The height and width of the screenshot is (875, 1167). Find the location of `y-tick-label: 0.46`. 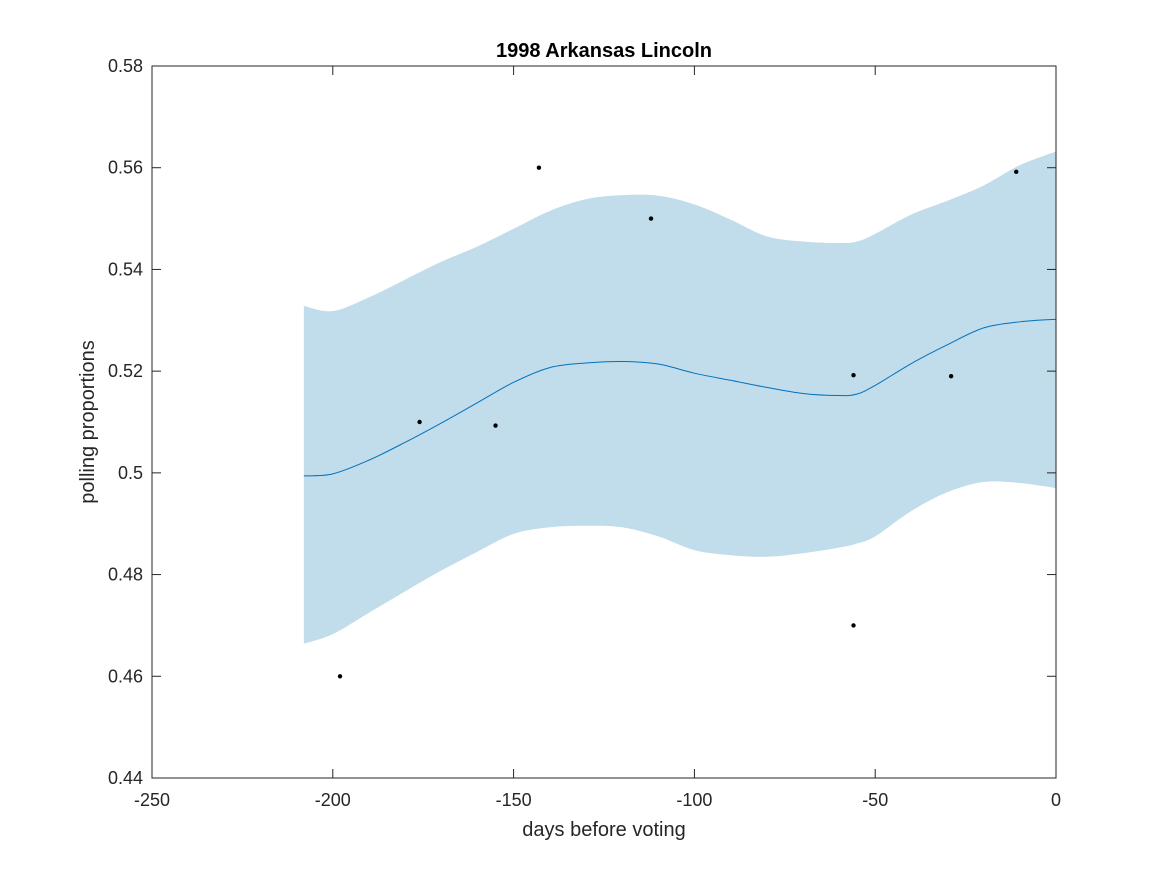

y-tick-label: 0.46 is located at coordinates (125, 676).